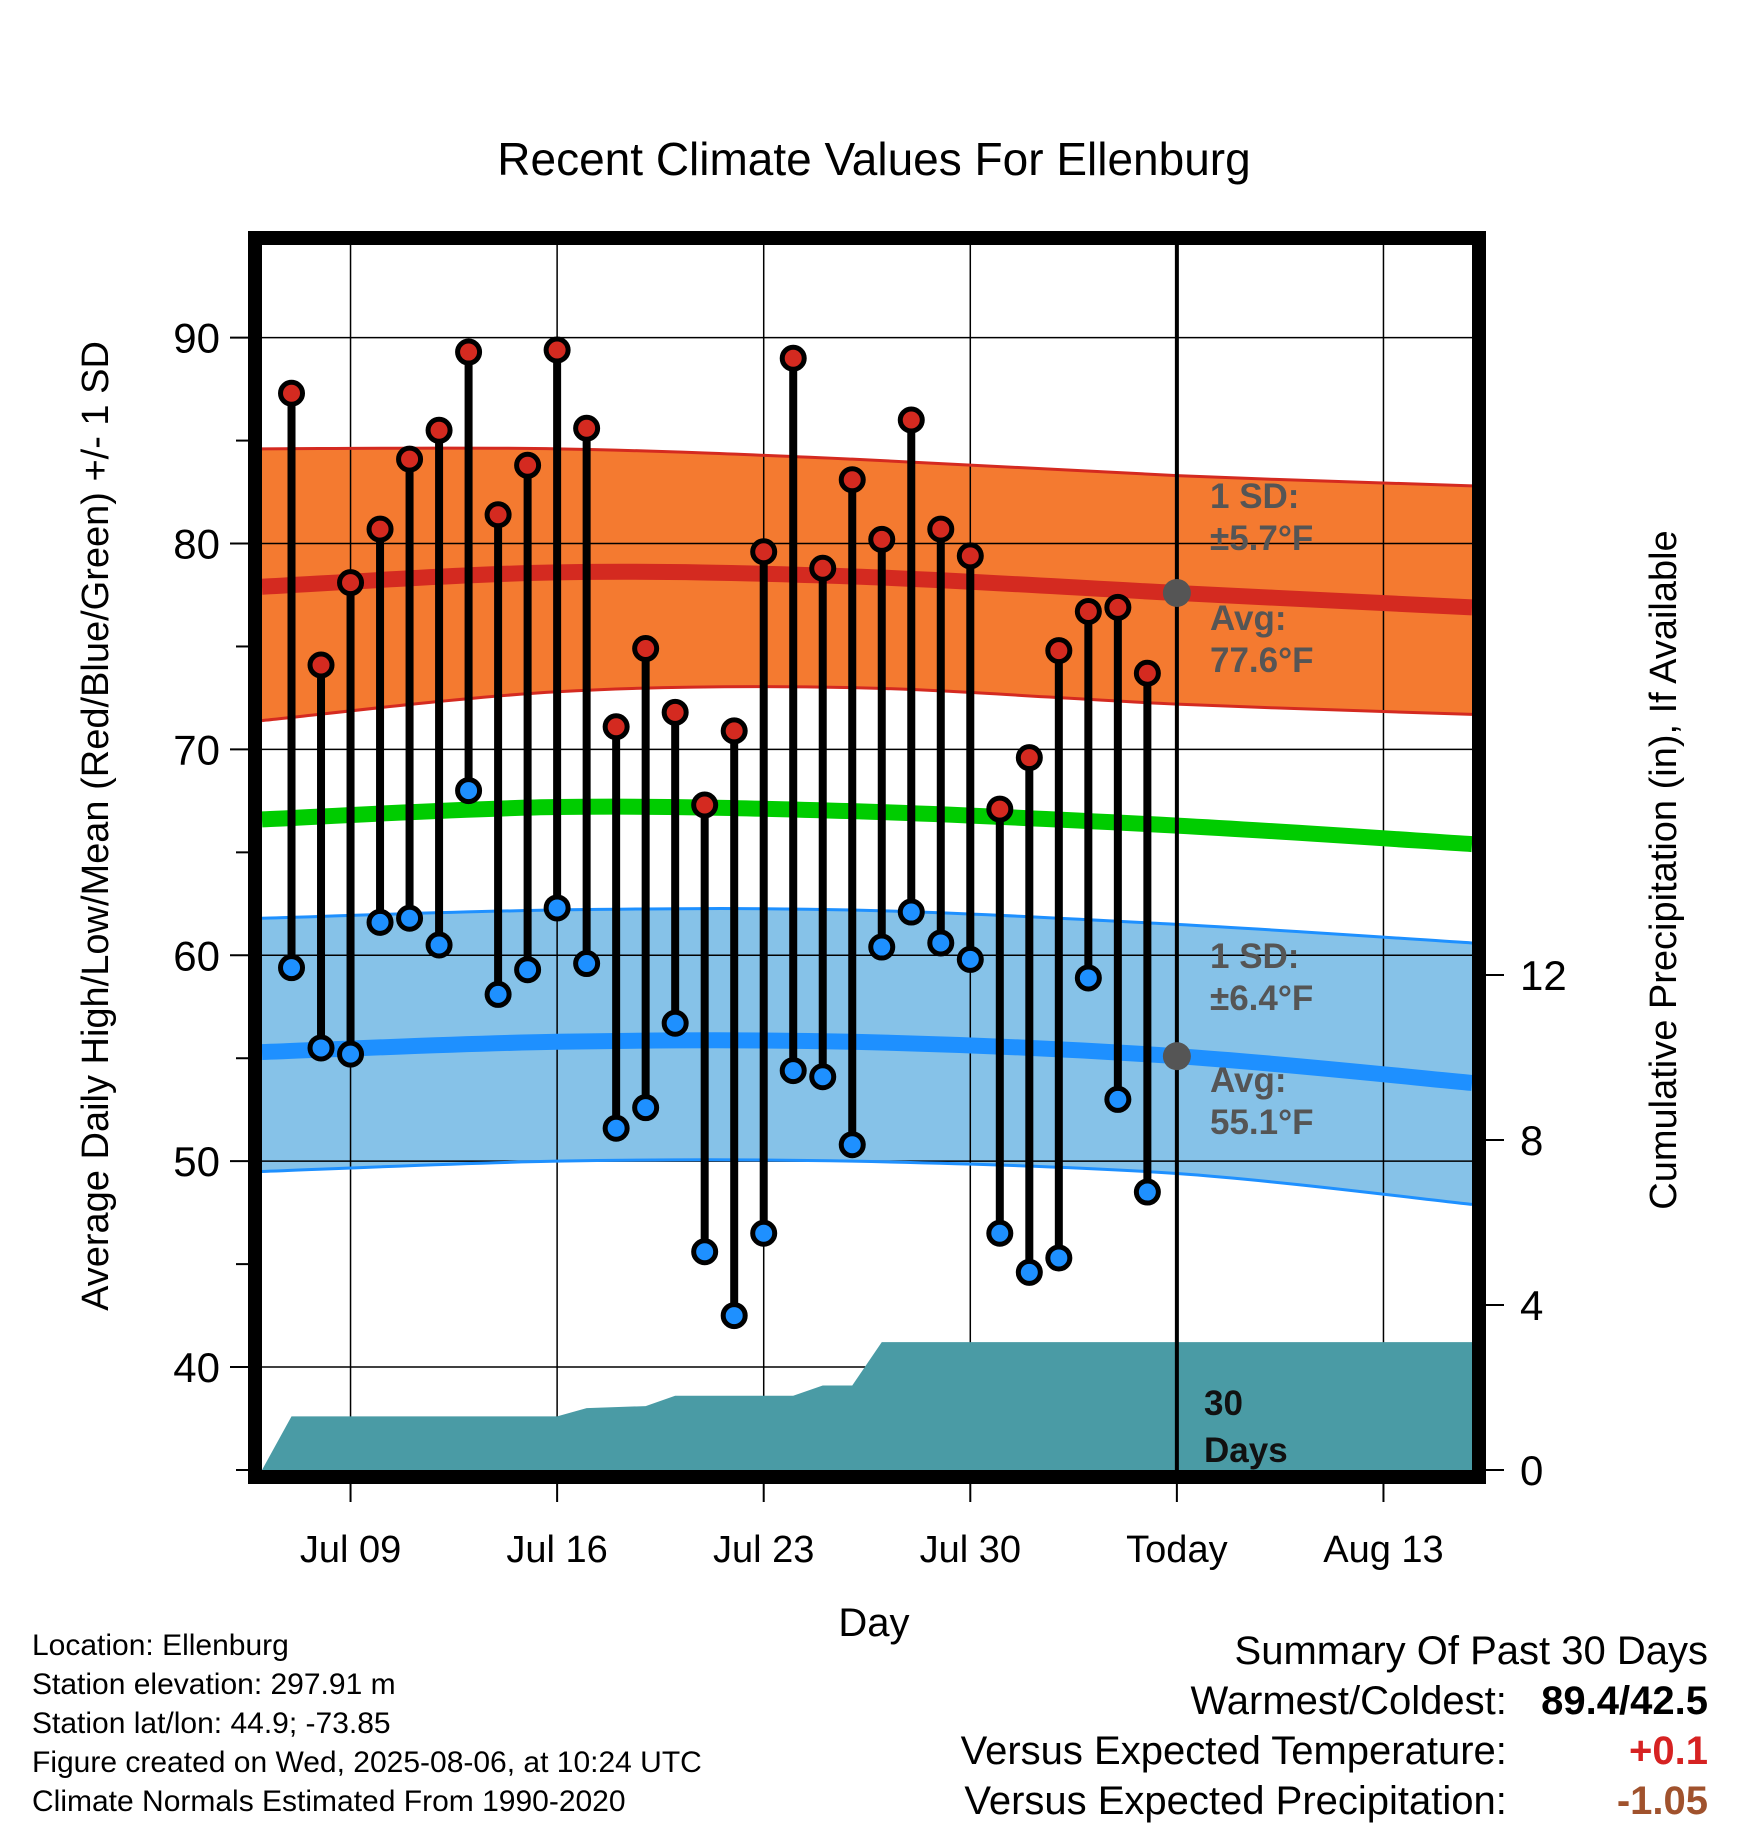  Describe the element at coordinates (1254, 956) in the screenshot. I see `low-sd-label: 1 SD:` at that location.